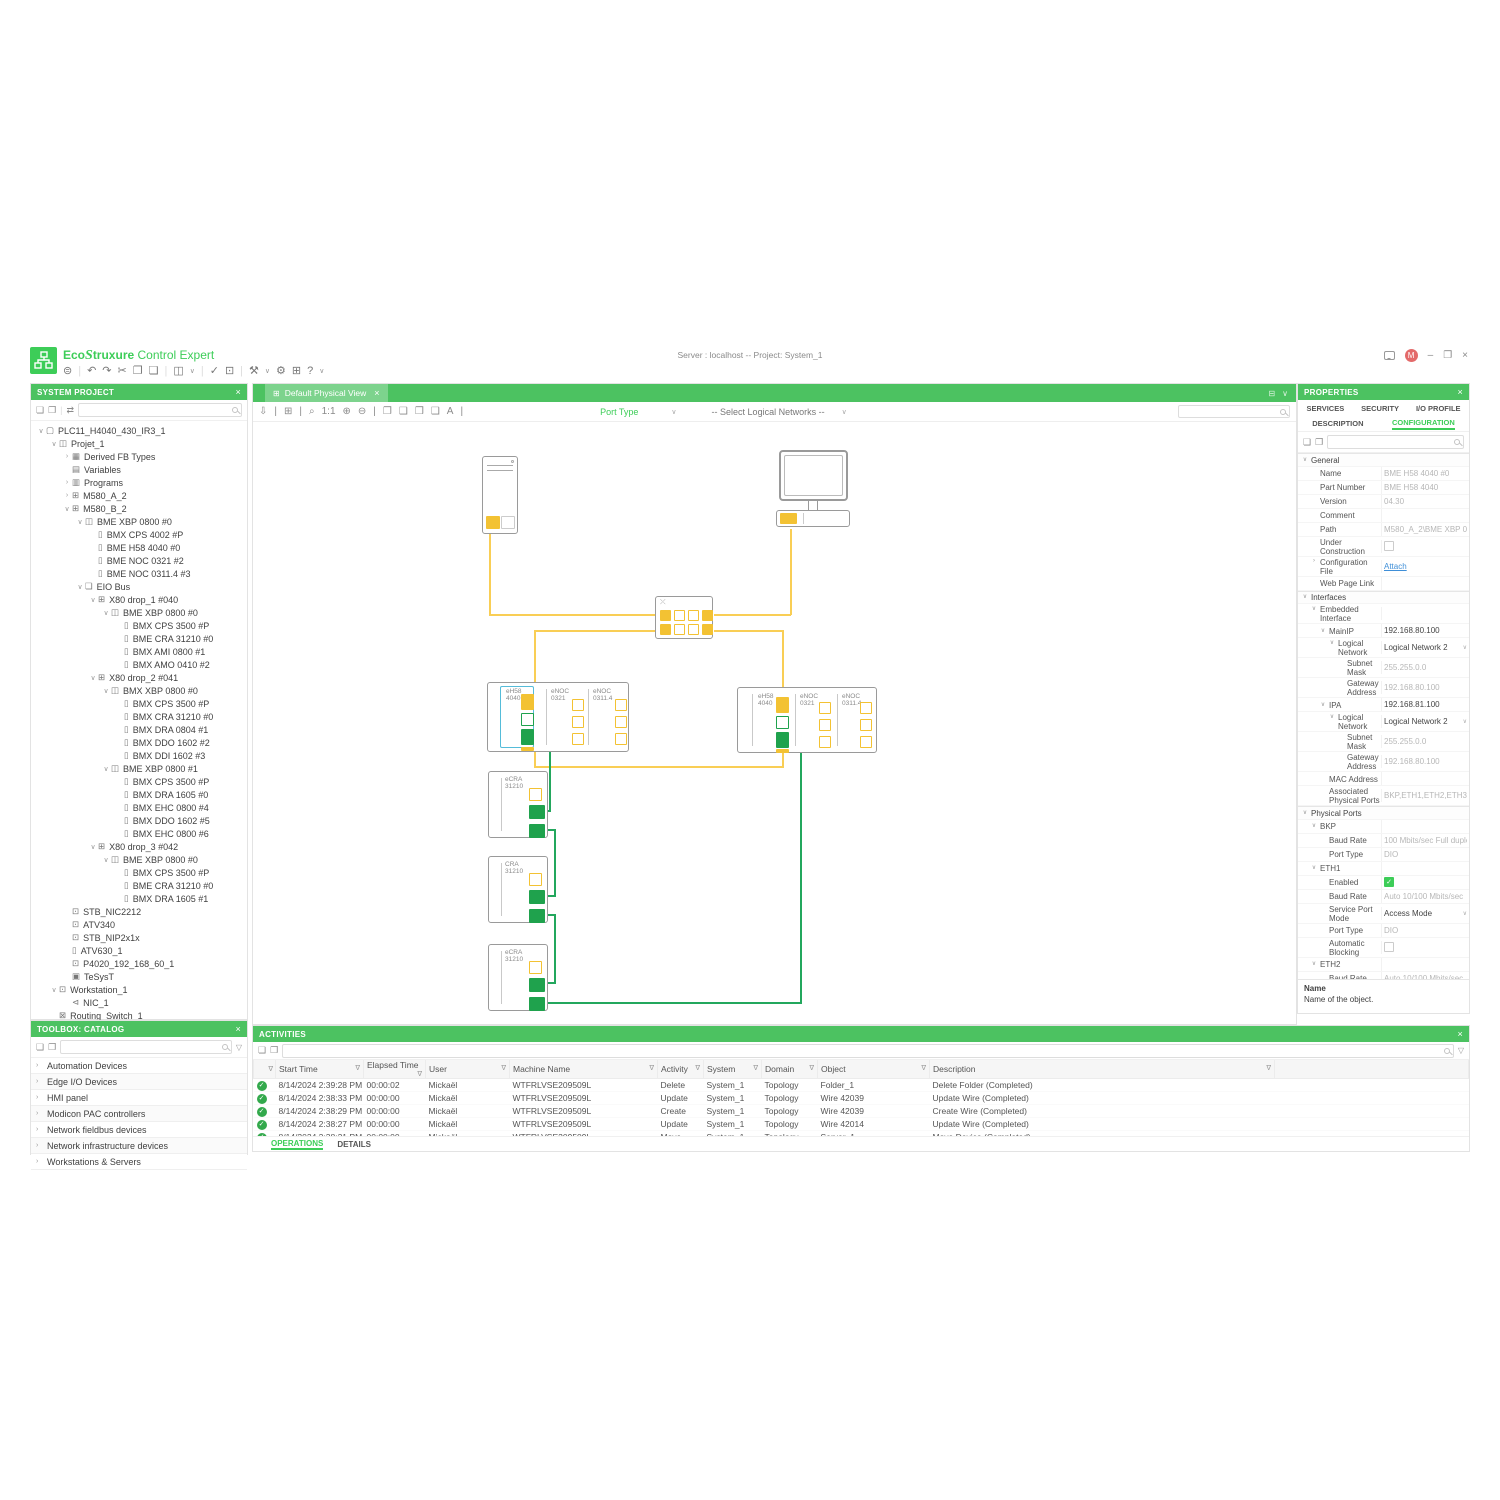  I want to click on filter-icon: ▽, so click(238, 1047).